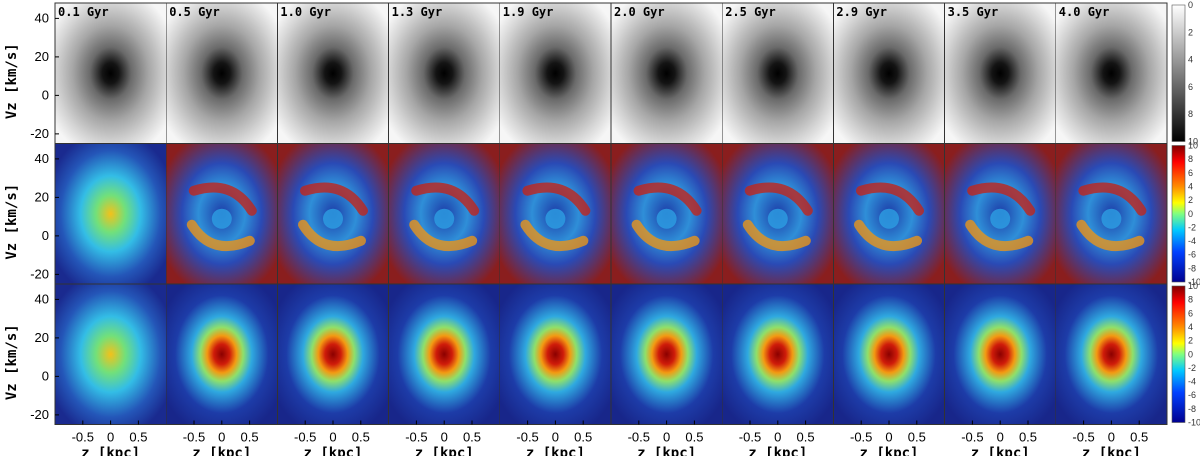 The width and height of the screenshot is (1200, 456). What do you see at coordinates (417, 12) in the screenshot?
I see `time-label: 1.3 Gyr` at bounding box center [417, 12].